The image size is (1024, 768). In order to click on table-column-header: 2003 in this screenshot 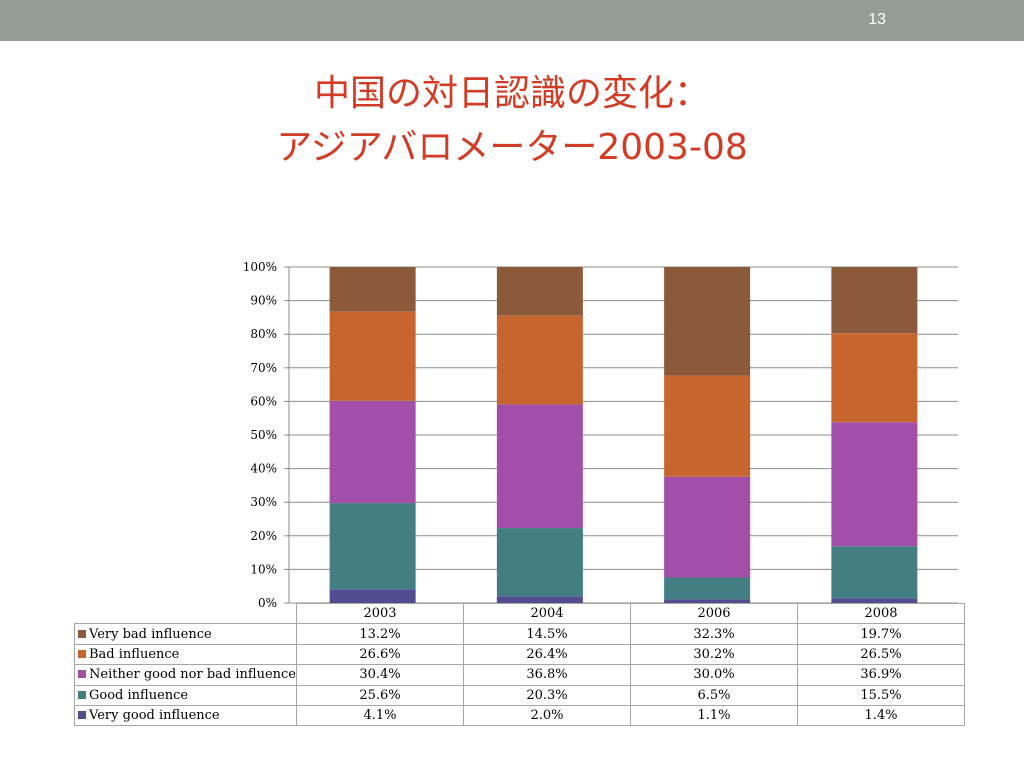, I will do `click(379, 613)`.